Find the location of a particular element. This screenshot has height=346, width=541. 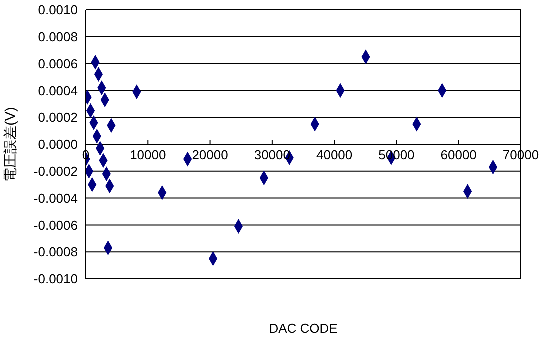

y-axis-title: 電圧誤差(V) is located at coordinates (10, 144).